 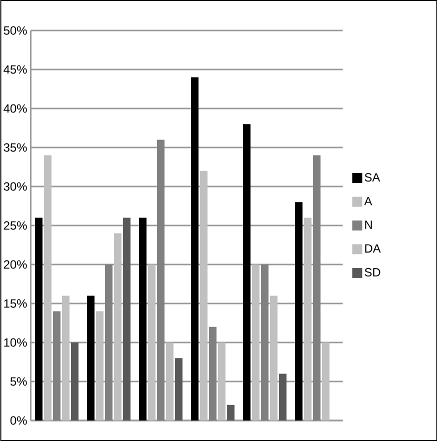 I want to click on y-tick-label: 0%, so click(x=18, y=420).